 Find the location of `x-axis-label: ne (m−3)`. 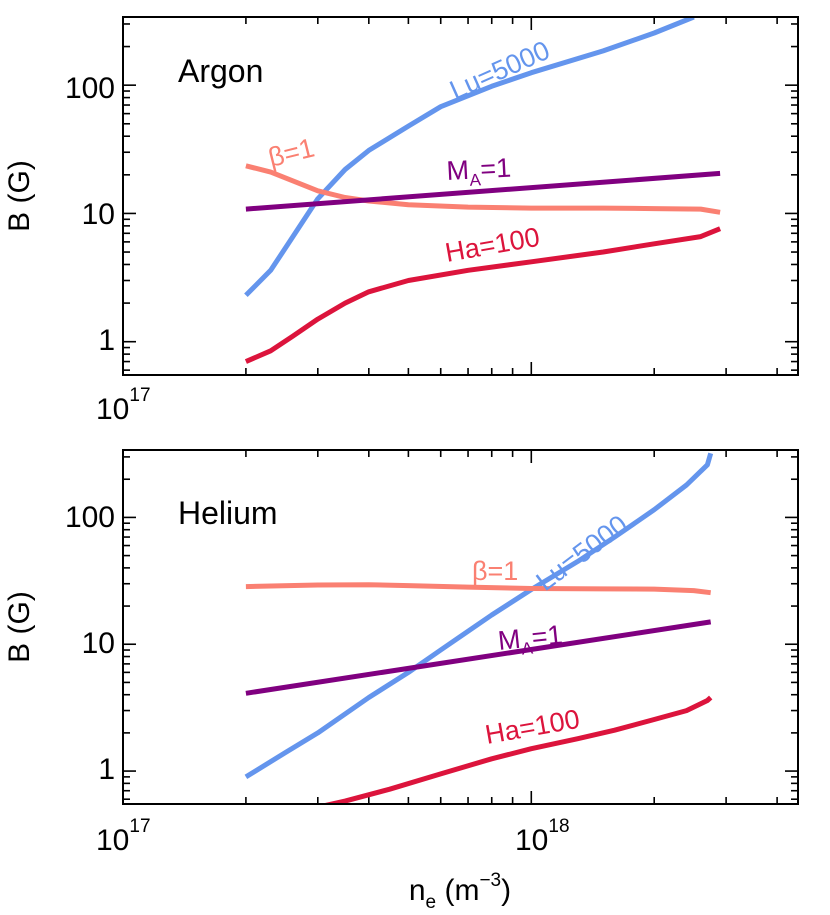

x-axis-label: ne (m−3) is located at coordinates (460, 891).